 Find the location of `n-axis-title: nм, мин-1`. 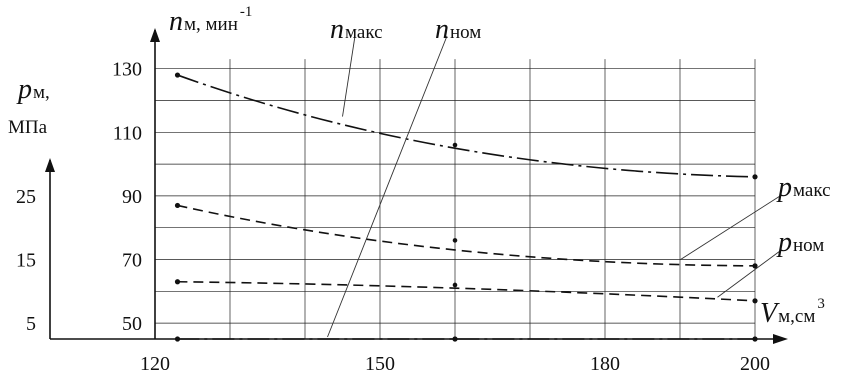

n-axis-title: nм, мин-1 is located at coordinates (210, 20).